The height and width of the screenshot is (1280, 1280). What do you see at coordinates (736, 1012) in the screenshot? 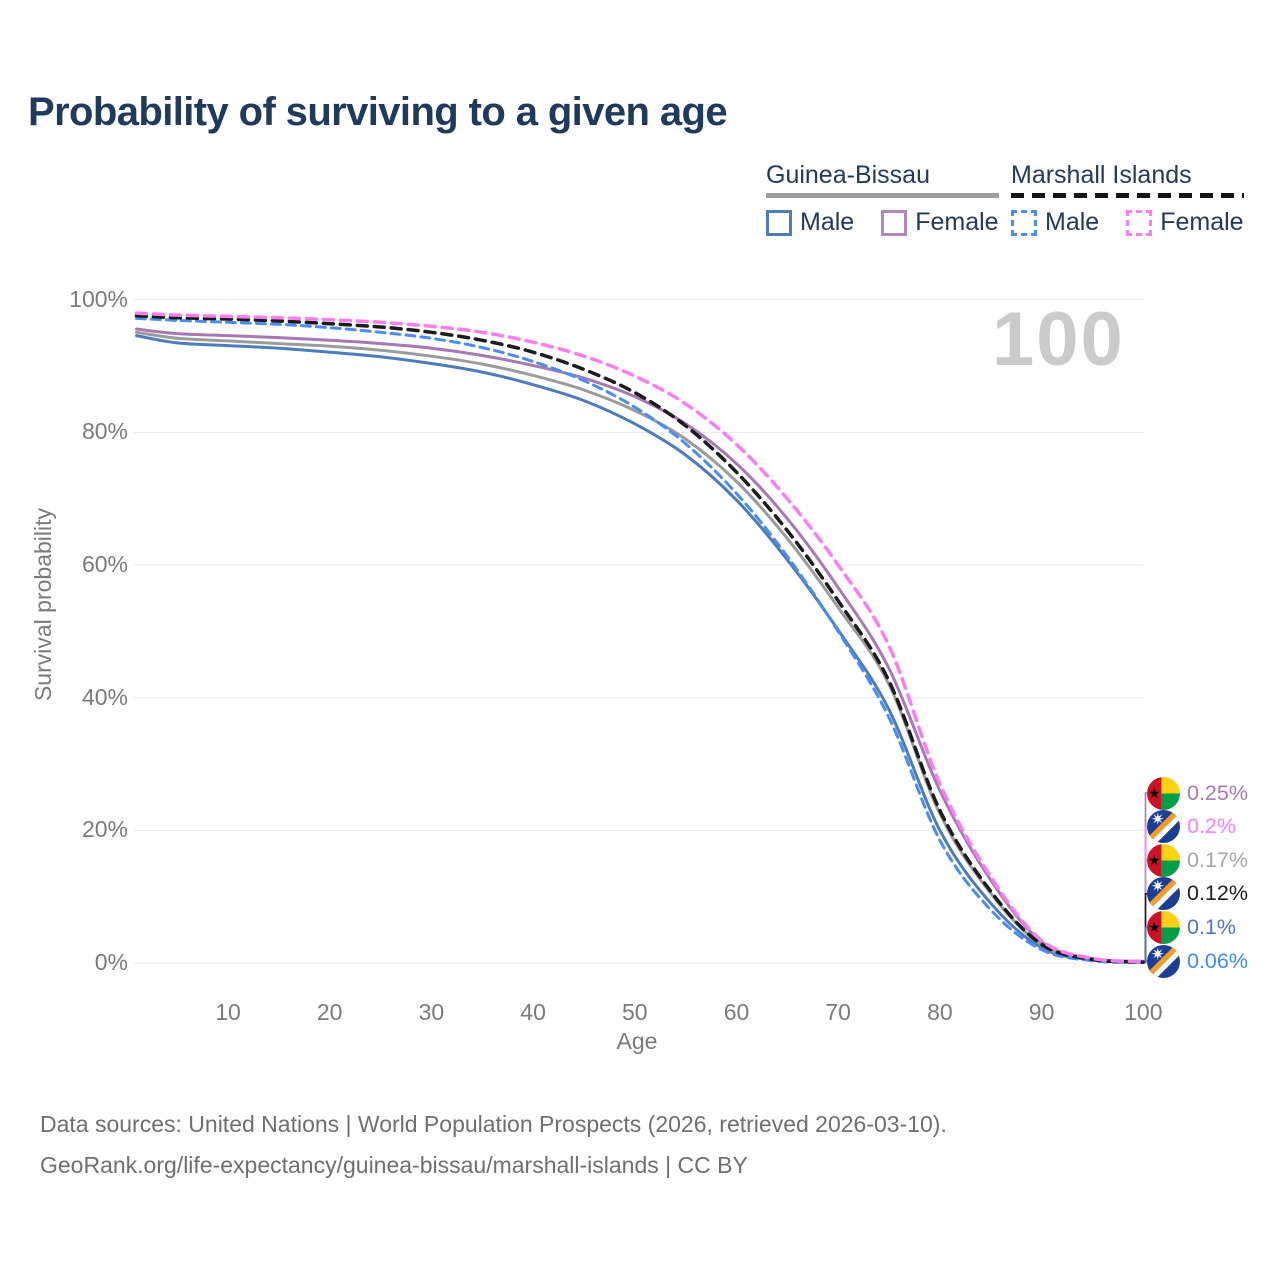
I see `x-tick-label: 60` at bounding box center [736, 1012].